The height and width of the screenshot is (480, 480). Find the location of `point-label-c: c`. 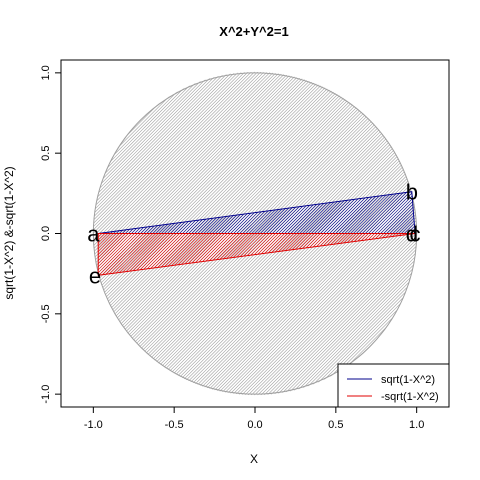

point-label-c: c is located at coordinates (415, 234).